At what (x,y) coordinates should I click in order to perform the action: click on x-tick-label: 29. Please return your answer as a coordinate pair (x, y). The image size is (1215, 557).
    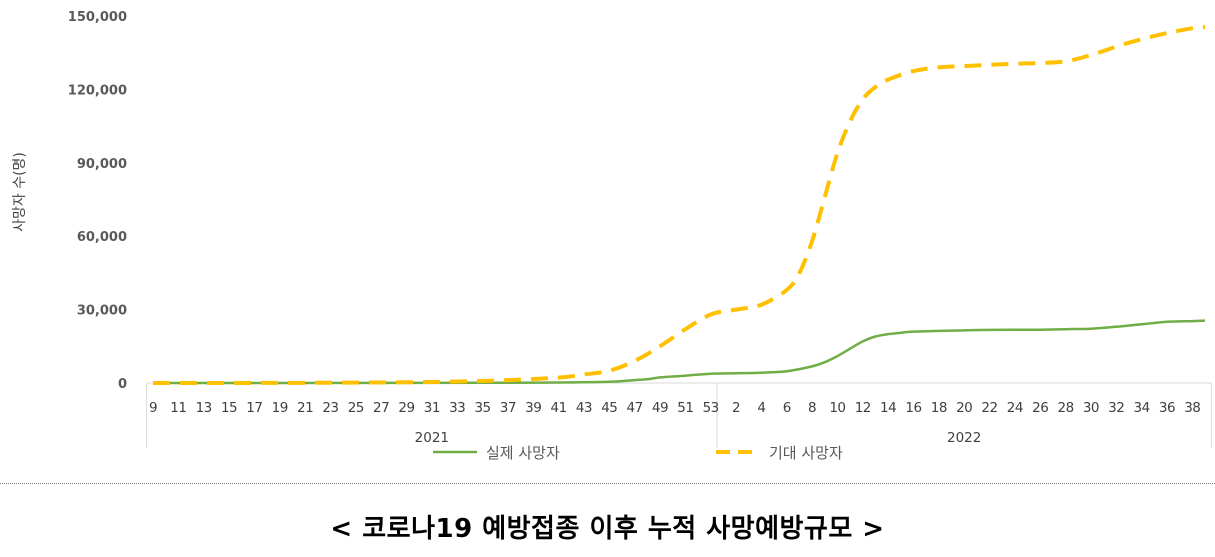
    Looking at the image, I should click on (406, 408).